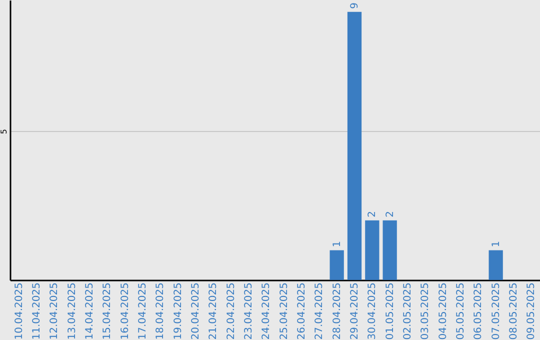 Image resolution: width=540 pixels, height=340 pixels. Describe the element at coordinates (496, 311) in the screenshot. I see `x-tick-label: 07.05.2025` at that location.